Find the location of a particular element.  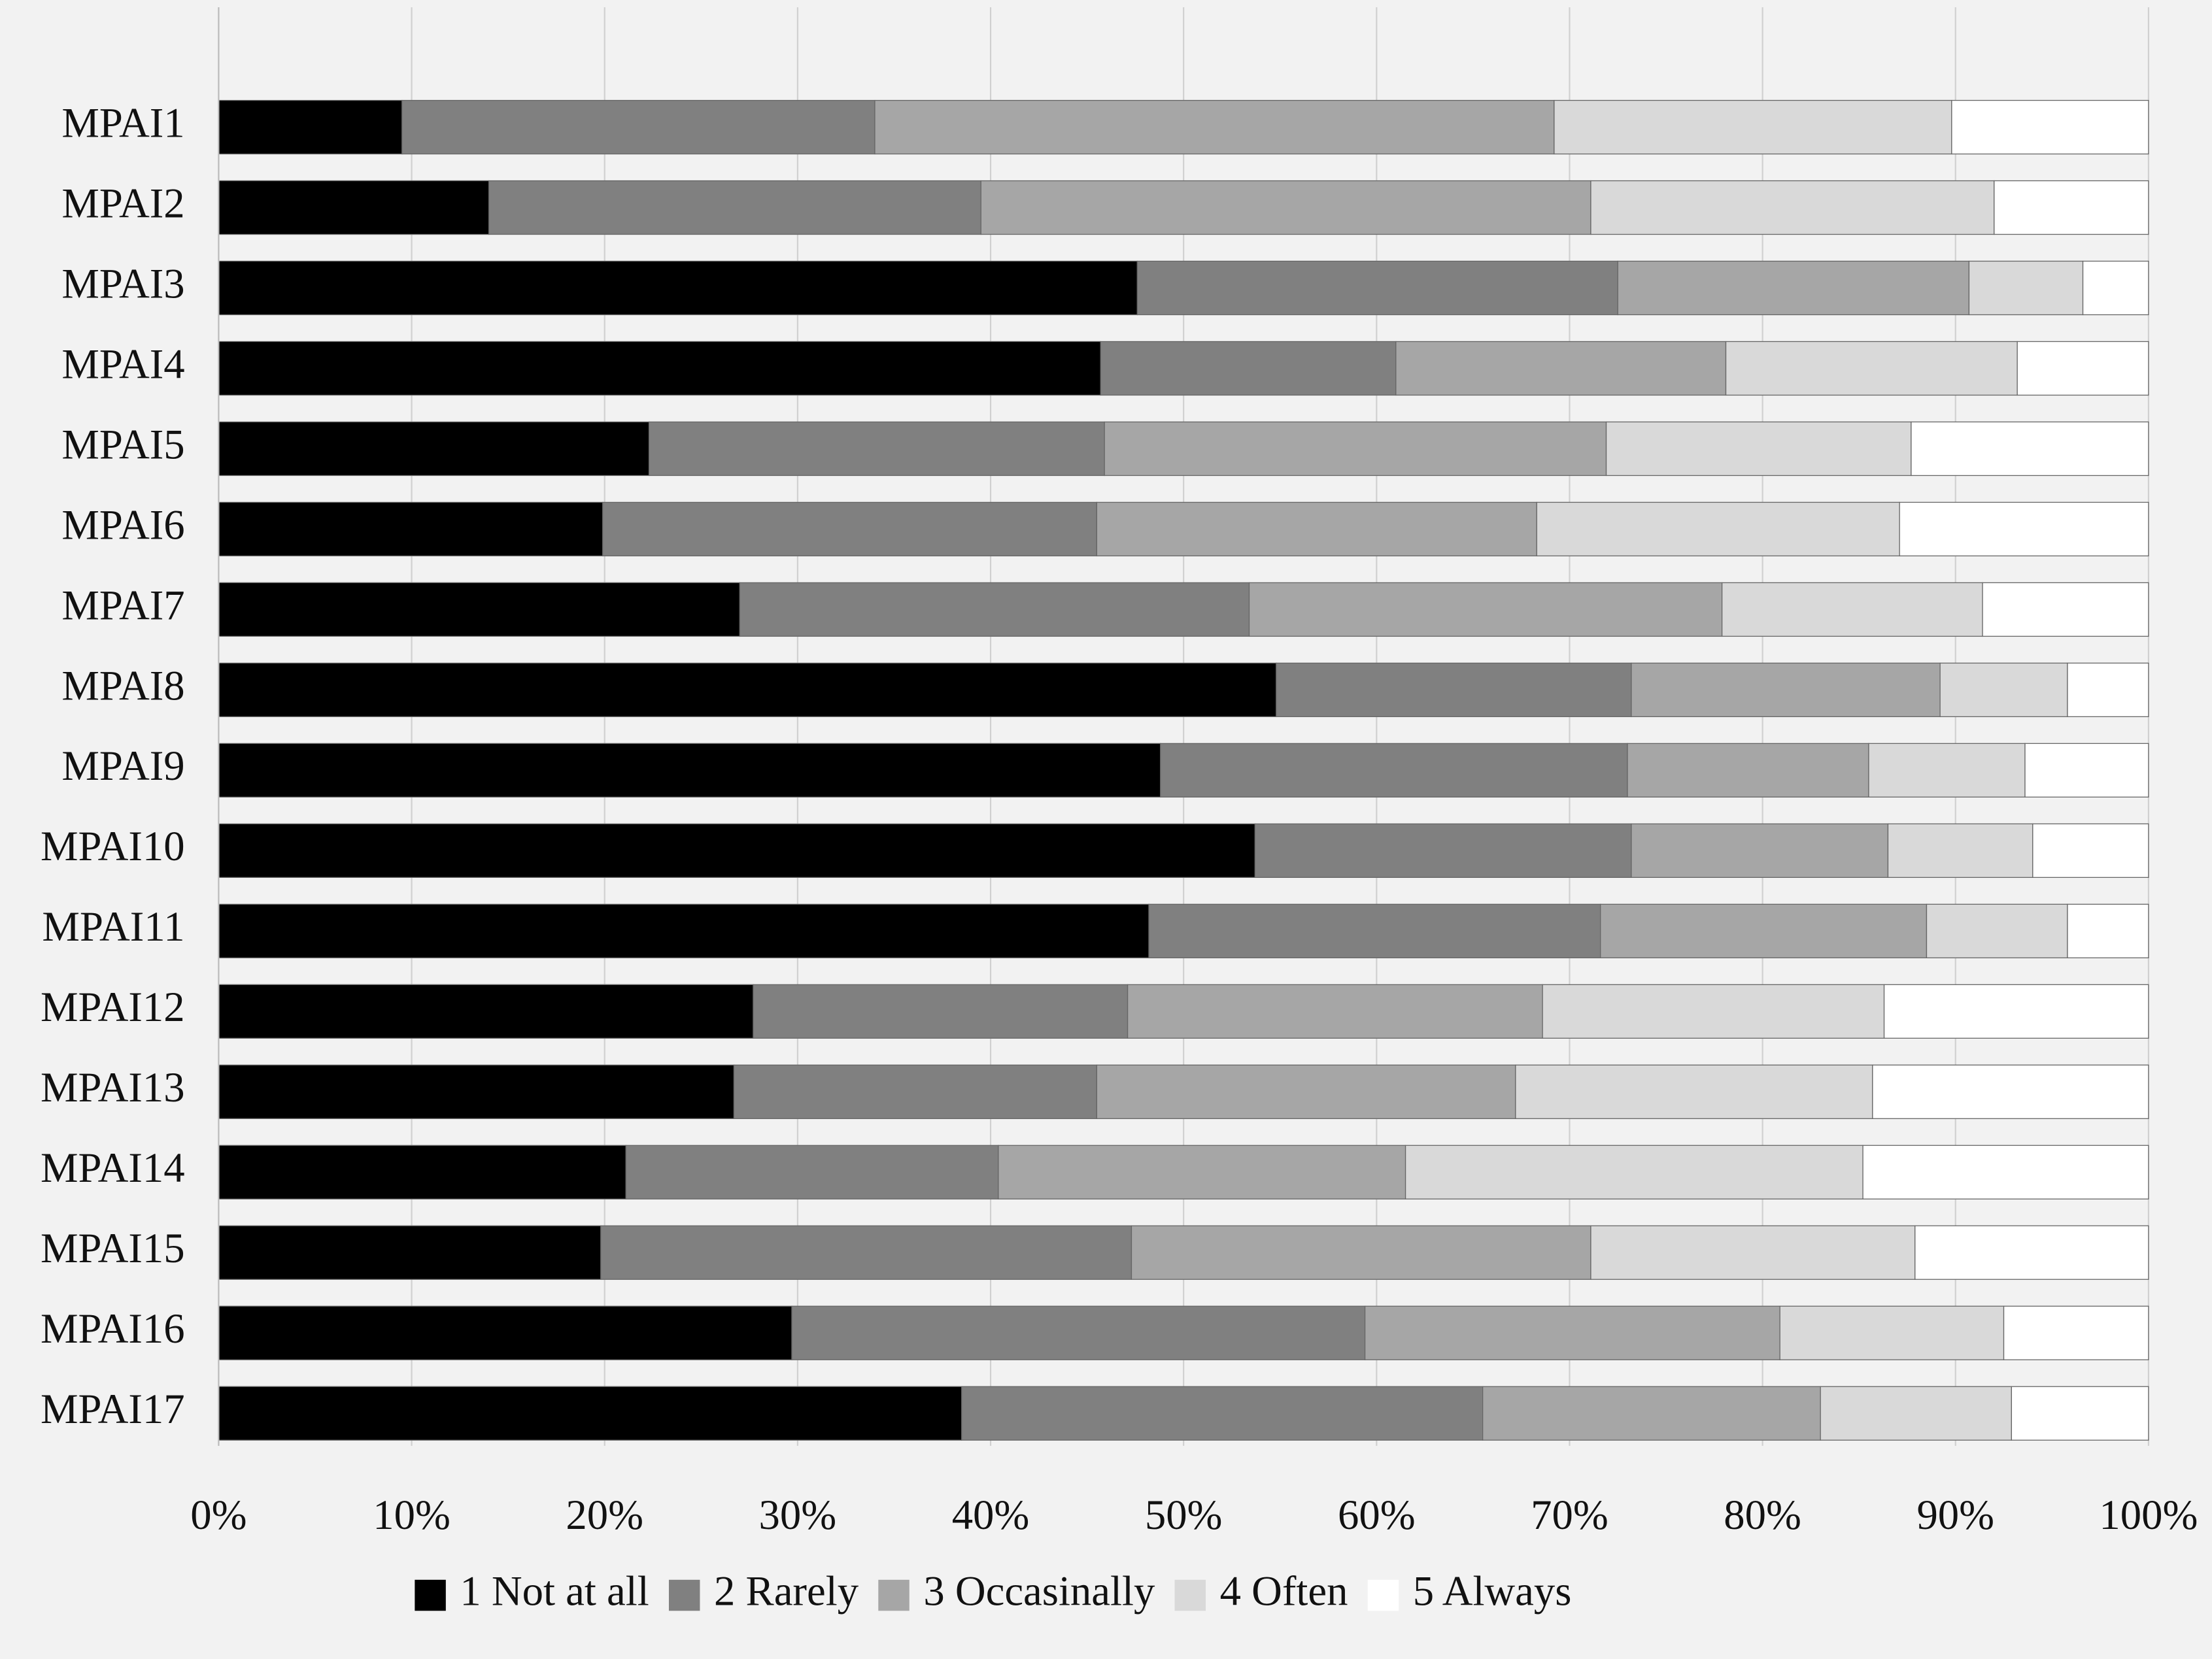

y-tick-label: MPAI8 is located at coordinates (123, 685).